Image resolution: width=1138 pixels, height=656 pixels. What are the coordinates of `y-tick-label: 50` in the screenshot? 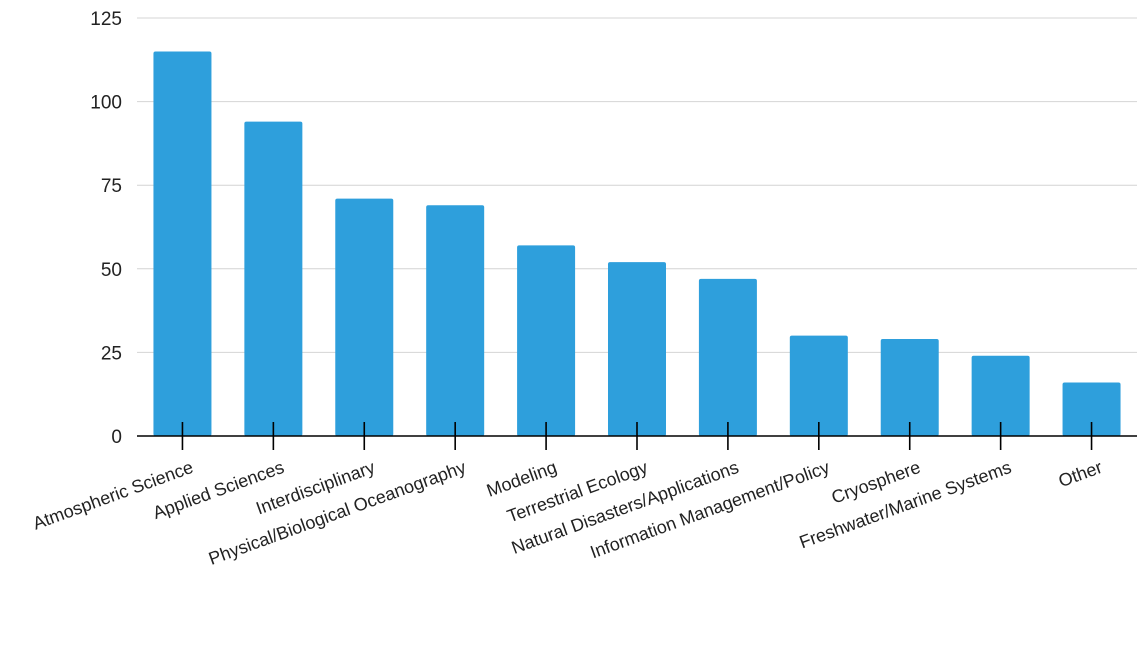 It's located at (111, 270).